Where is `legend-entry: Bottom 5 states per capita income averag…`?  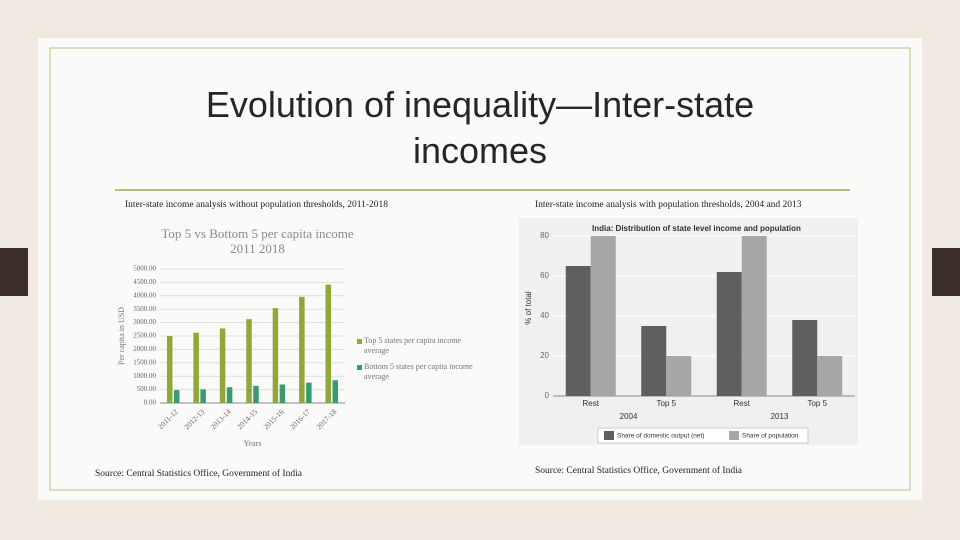 legend-entry: Bottom 5 states per capita income averag… is located at coordinates (418, 371).